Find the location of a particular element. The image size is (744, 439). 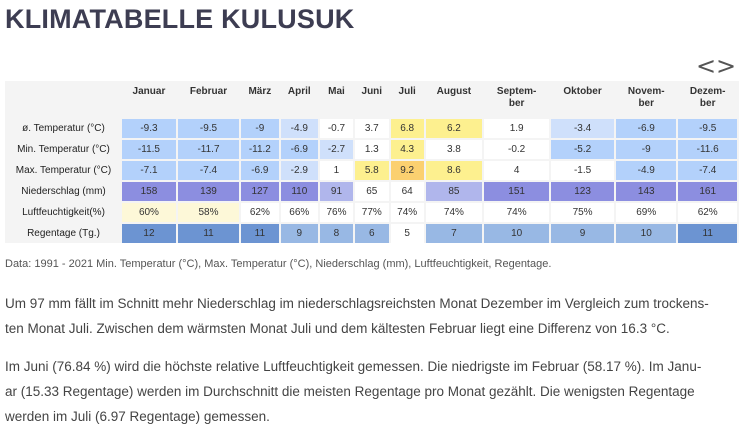

month-header: Mai is located at coordinates (336, 91).